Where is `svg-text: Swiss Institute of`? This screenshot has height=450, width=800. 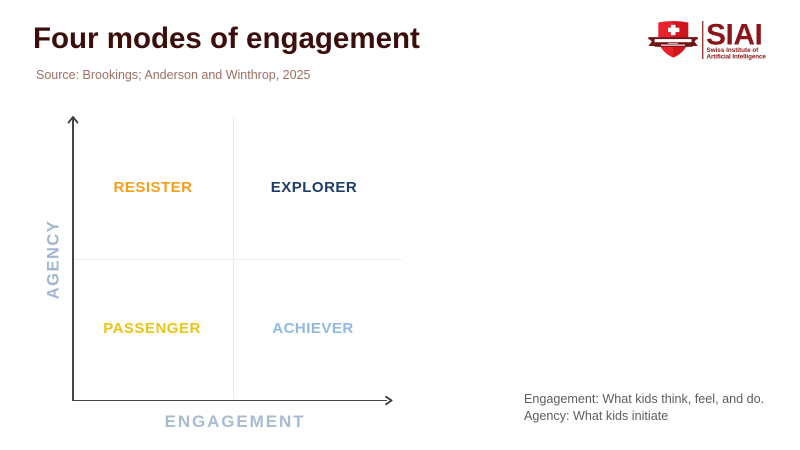
svg-text: Swiss Institute of is located at coordinates (733, 50).